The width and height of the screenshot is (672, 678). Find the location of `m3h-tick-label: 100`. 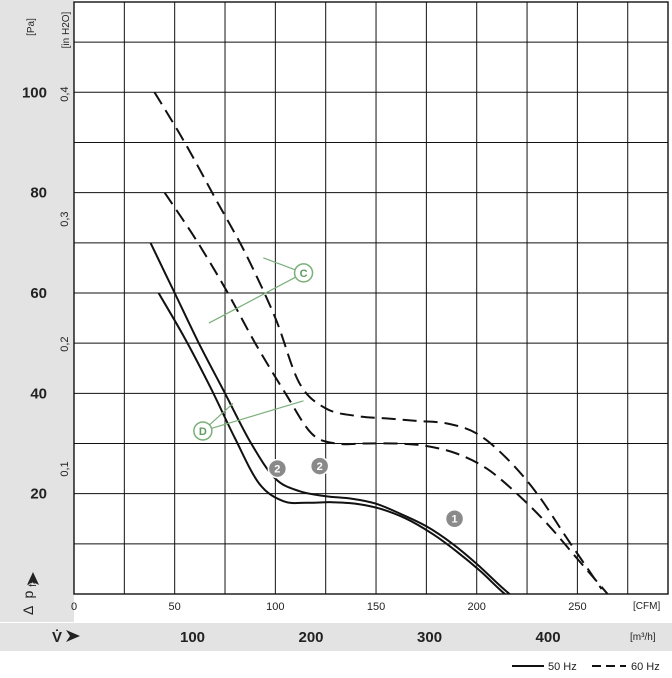

m3h-tick-label: 100 is located at coordinates (192, 637).